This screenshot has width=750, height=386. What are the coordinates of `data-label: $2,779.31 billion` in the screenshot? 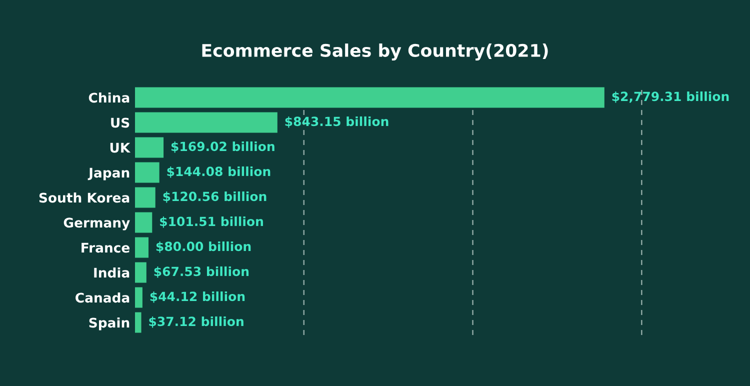 It's located at (670, 97).